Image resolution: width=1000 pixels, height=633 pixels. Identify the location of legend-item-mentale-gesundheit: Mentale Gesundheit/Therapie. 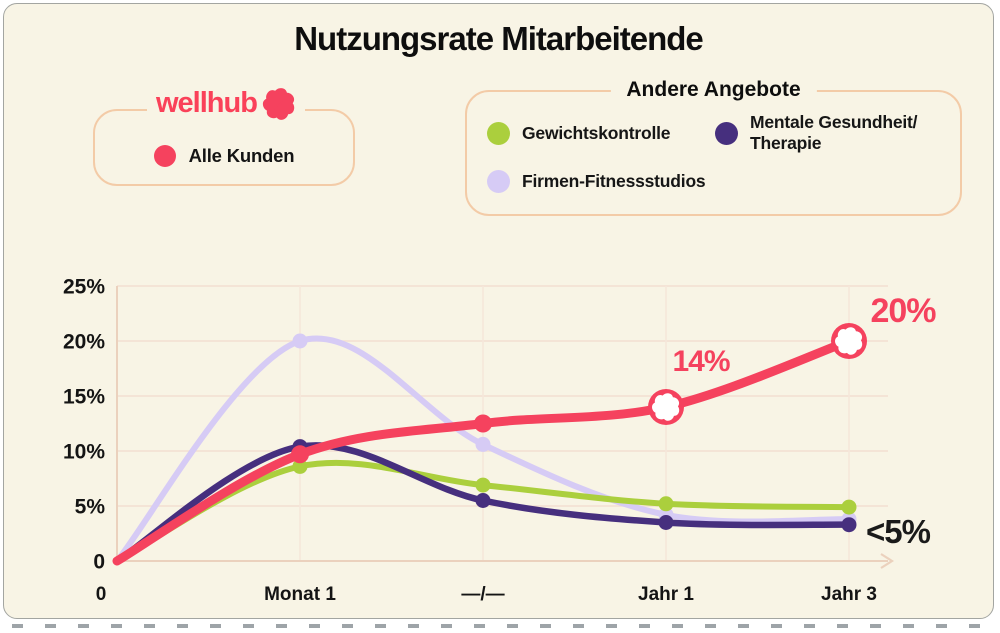
(816, 133).